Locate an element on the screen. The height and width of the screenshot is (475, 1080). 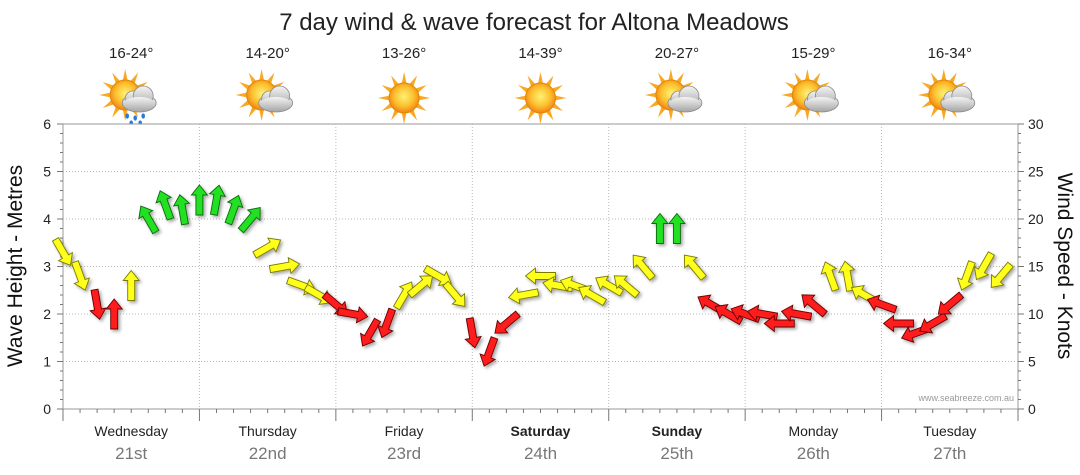
temp-range: 14-20° is located at coordinates (267, 53).